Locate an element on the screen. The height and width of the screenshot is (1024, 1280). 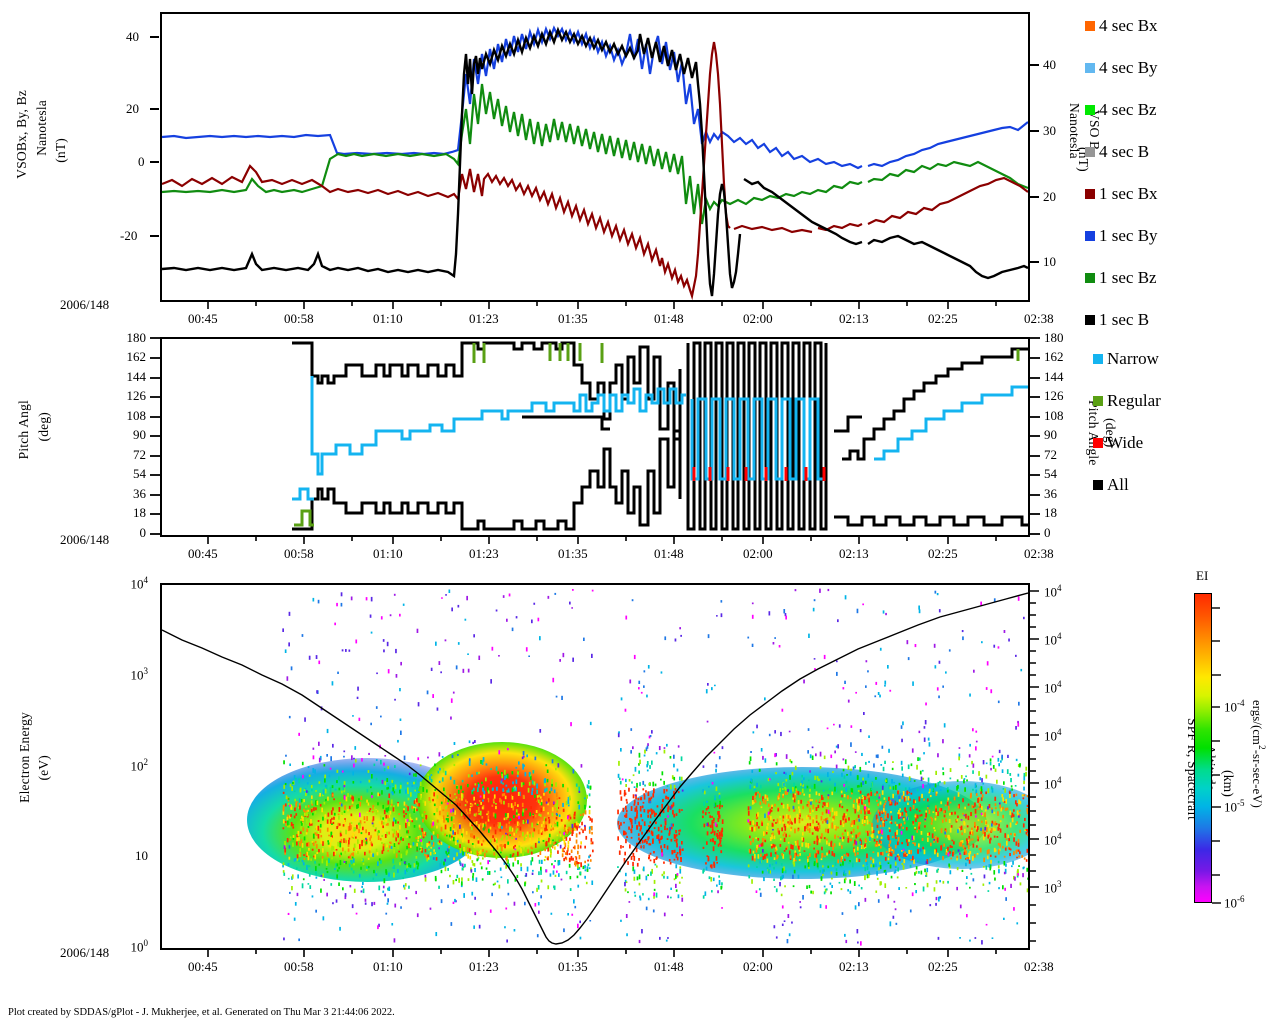
legend-swatch-4sec-bx is located at coordinates (1090, 26).